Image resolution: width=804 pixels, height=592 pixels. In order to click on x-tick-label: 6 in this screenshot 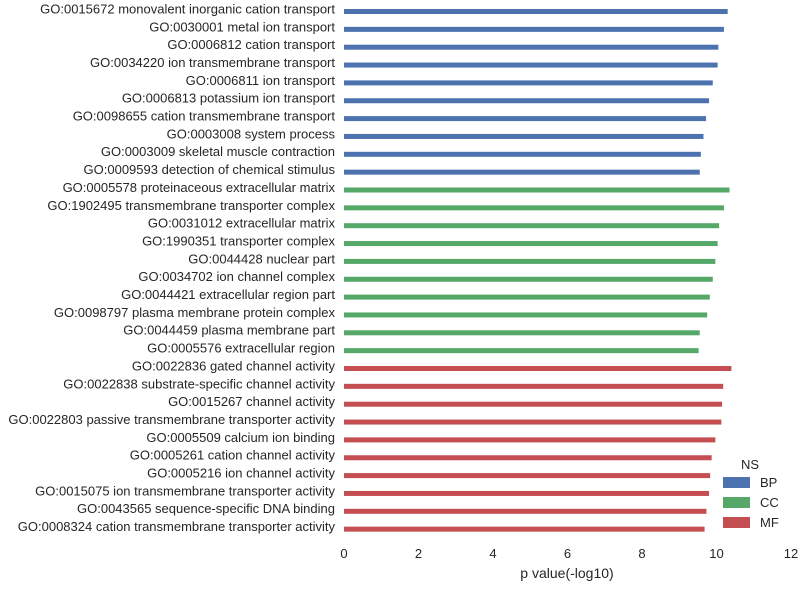, I will do `click(567, 553)`.